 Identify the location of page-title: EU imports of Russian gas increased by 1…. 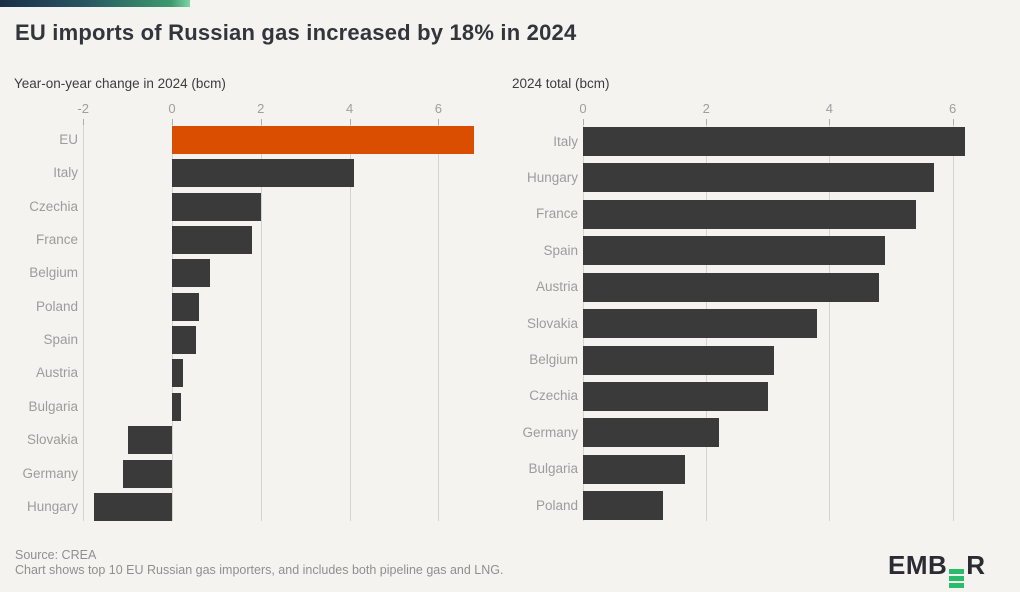
(296, 32).